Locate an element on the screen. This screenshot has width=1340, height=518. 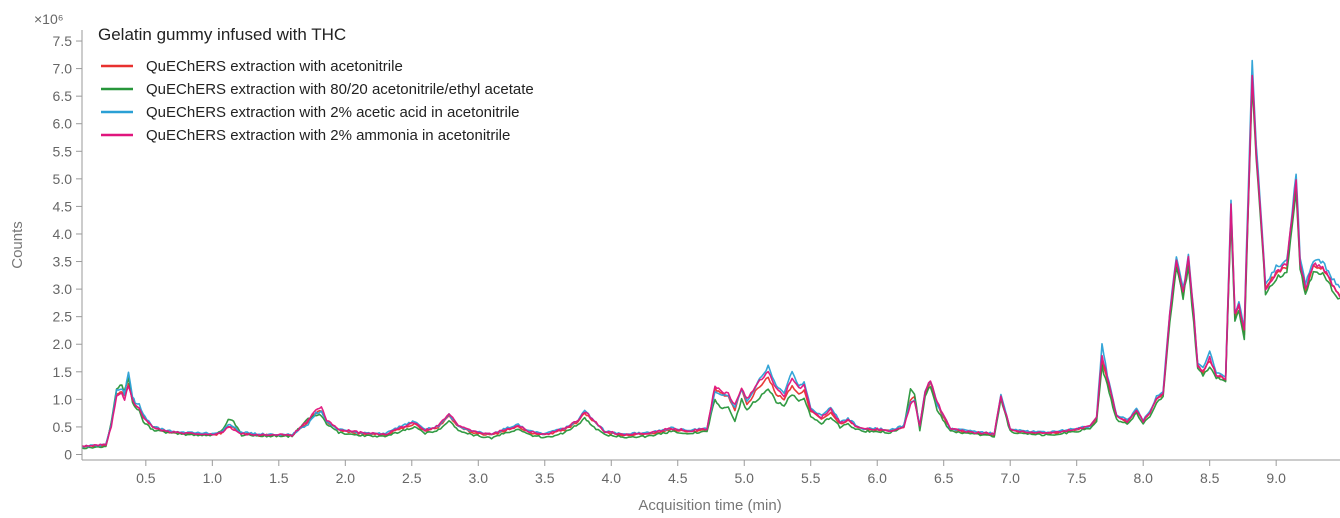
y-tick-label: 3.5 is located at coordinates (63, 262).